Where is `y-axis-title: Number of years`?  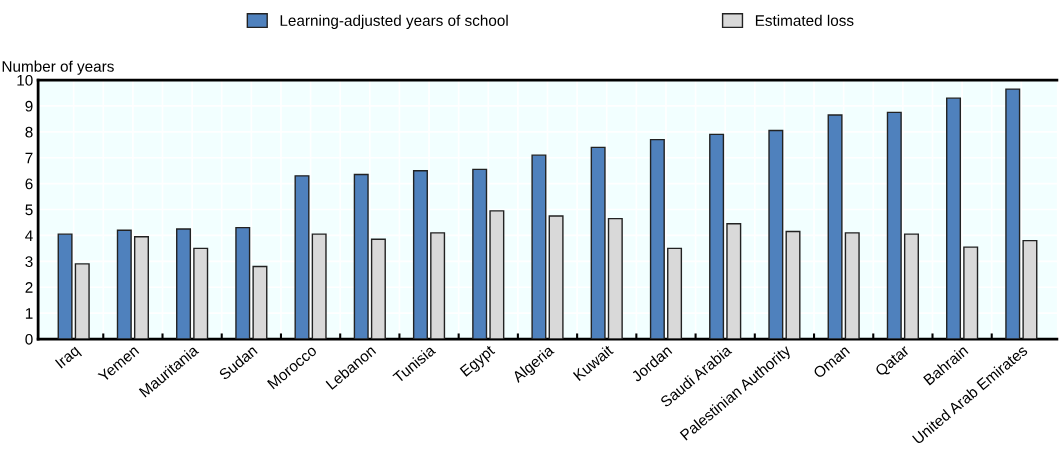 y-axis-title: Number of years is located at coordinates (58, 67).